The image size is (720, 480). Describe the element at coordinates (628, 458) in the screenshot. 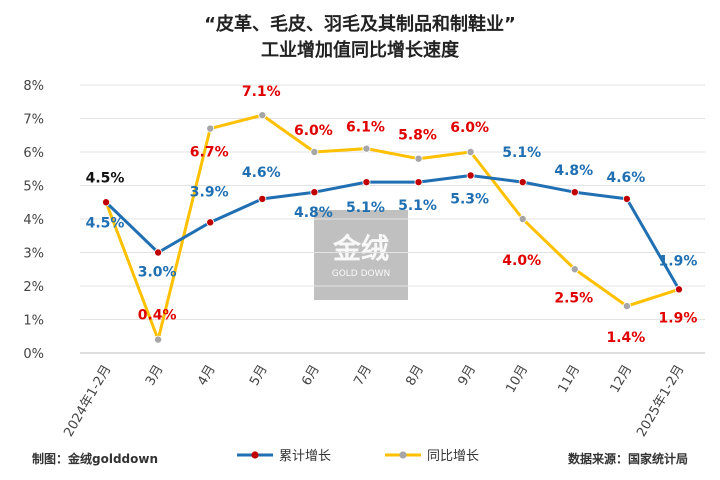

I see `footer-source: 数据来源：国家统计局` at that location.